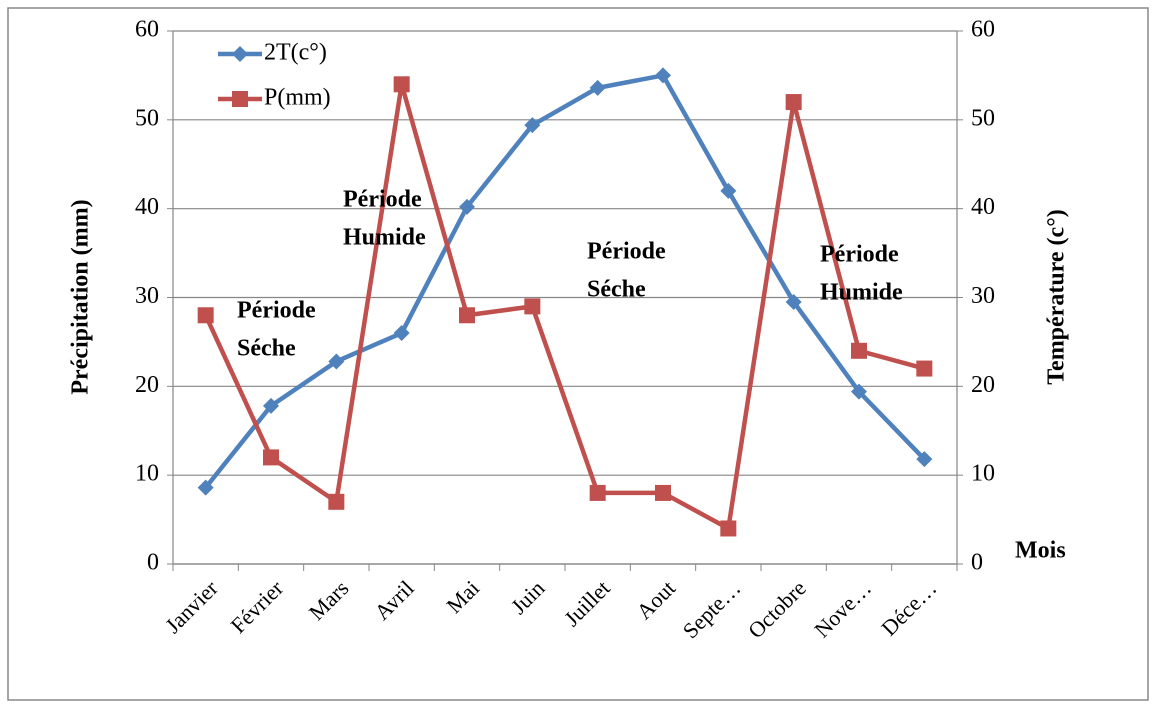 The width and height of the screenshot is (1152, 709). What do you see at coordinates (983, 474) in the screenshot?
I see `y2-tick-label: 10` at bounding box center [983, 474].